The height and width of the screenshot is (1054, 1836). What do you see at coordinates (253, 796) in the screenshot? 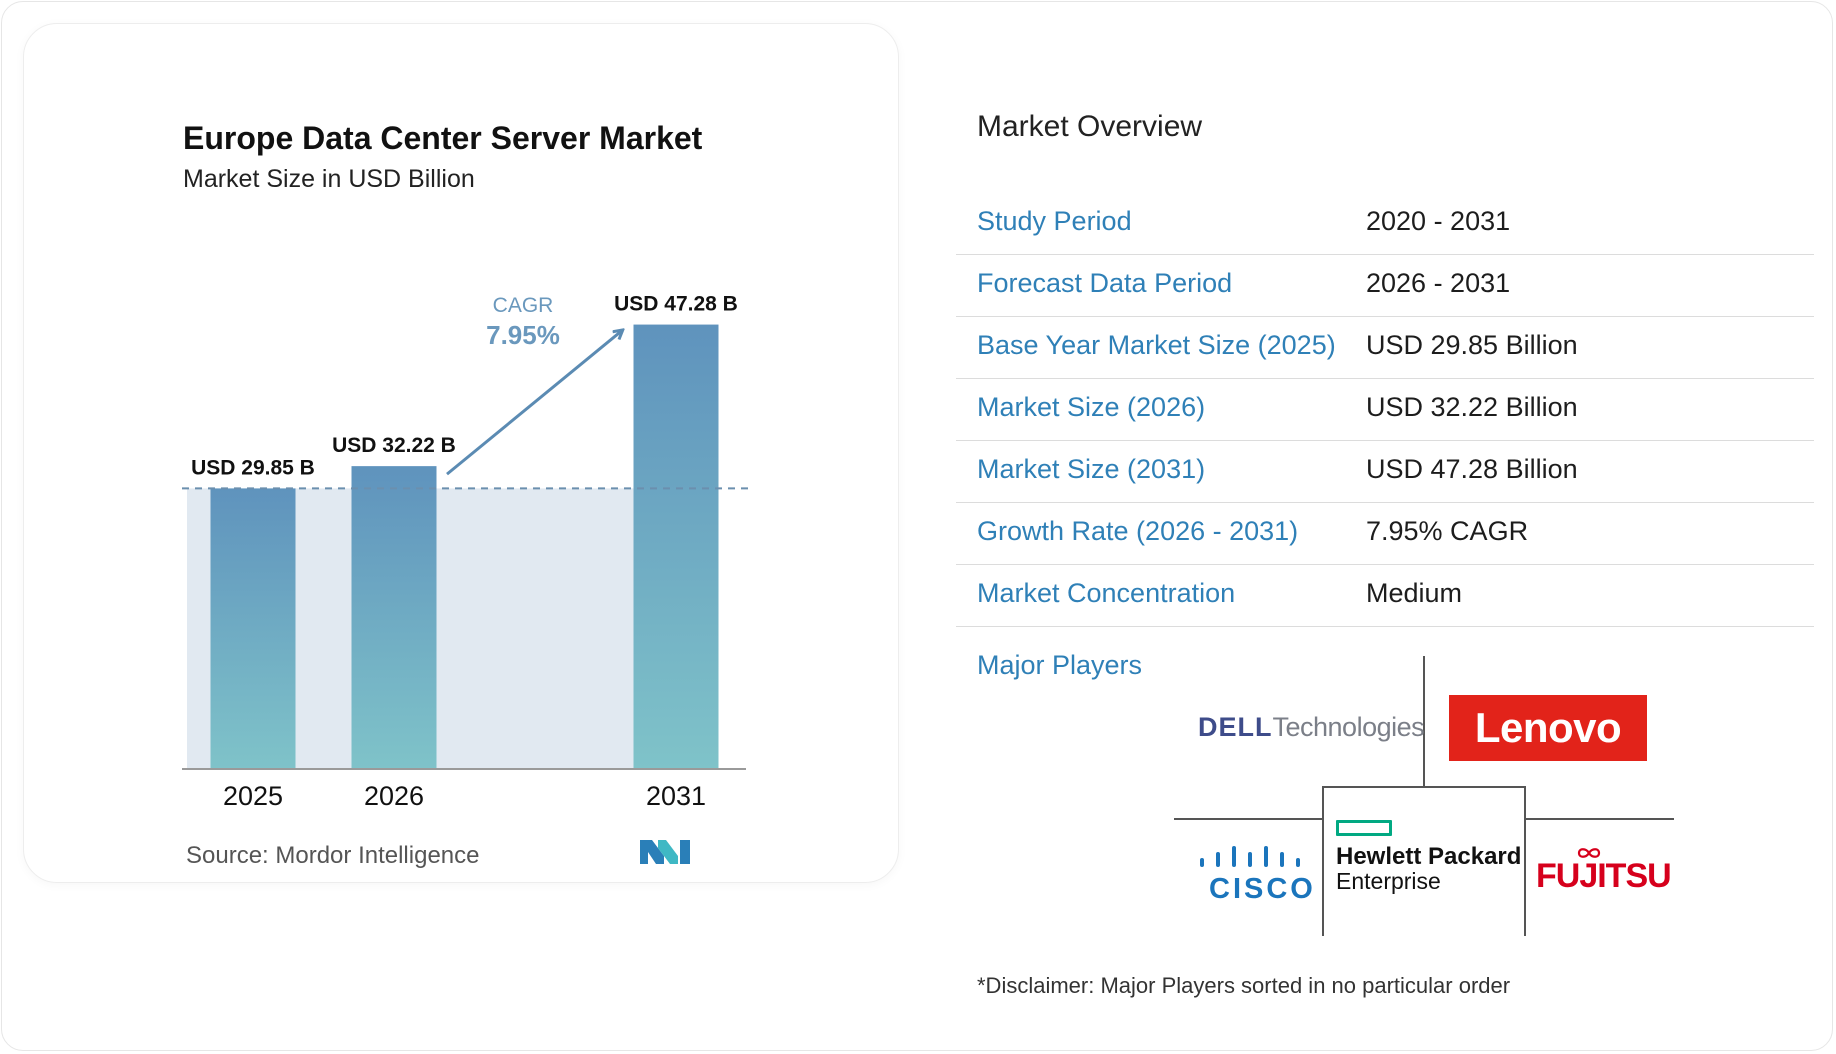
I see `x-tick-label: 2025` at bounding box center [253, 796].